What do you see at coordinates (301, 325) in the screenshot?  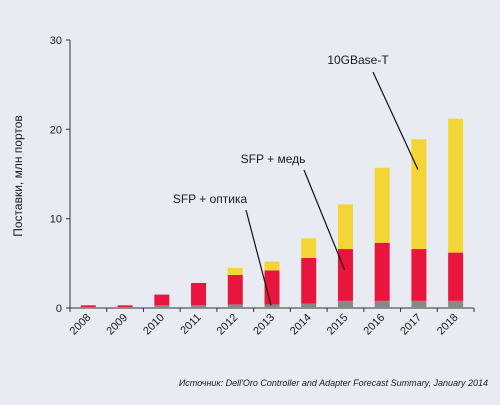 I see `x-tick-label: 2014` at bounding box center [301, 325].